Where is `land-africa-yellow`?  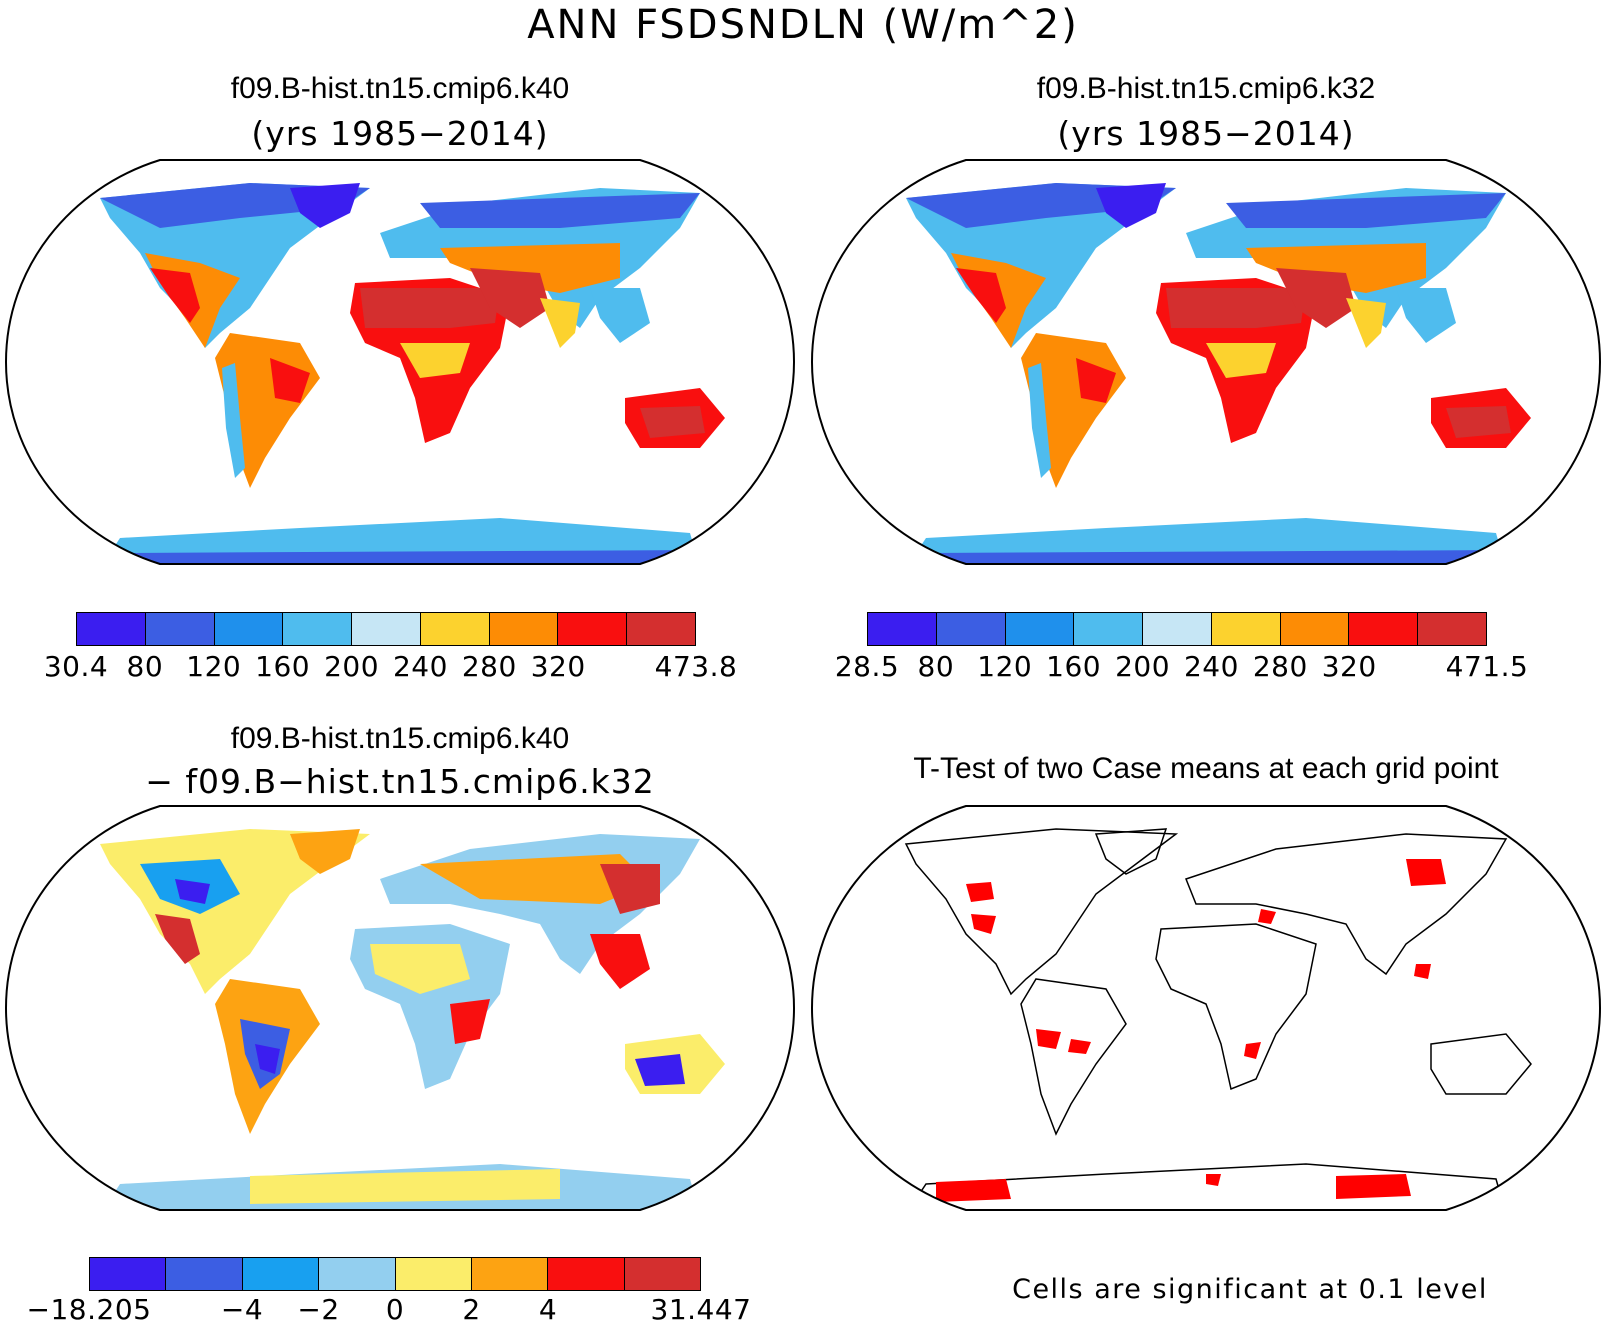
land-africa-yellow is located at coordinates (420, 969).